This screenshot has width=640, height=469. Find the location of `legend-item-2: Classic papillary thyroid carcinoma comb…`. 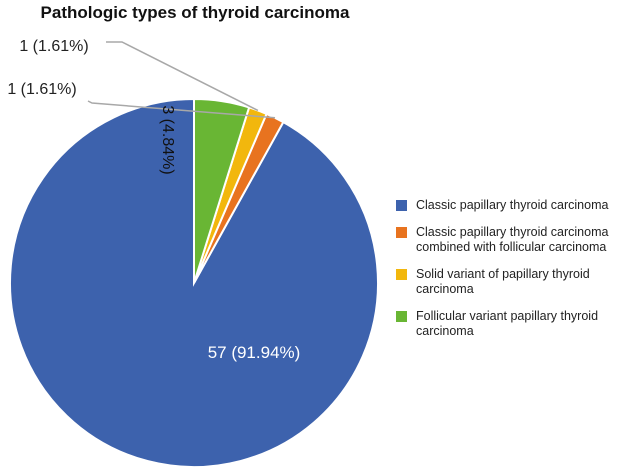

legend-item-2: Classic papillary thyroid carcinoma comb… is located at coordinates (518, 240).